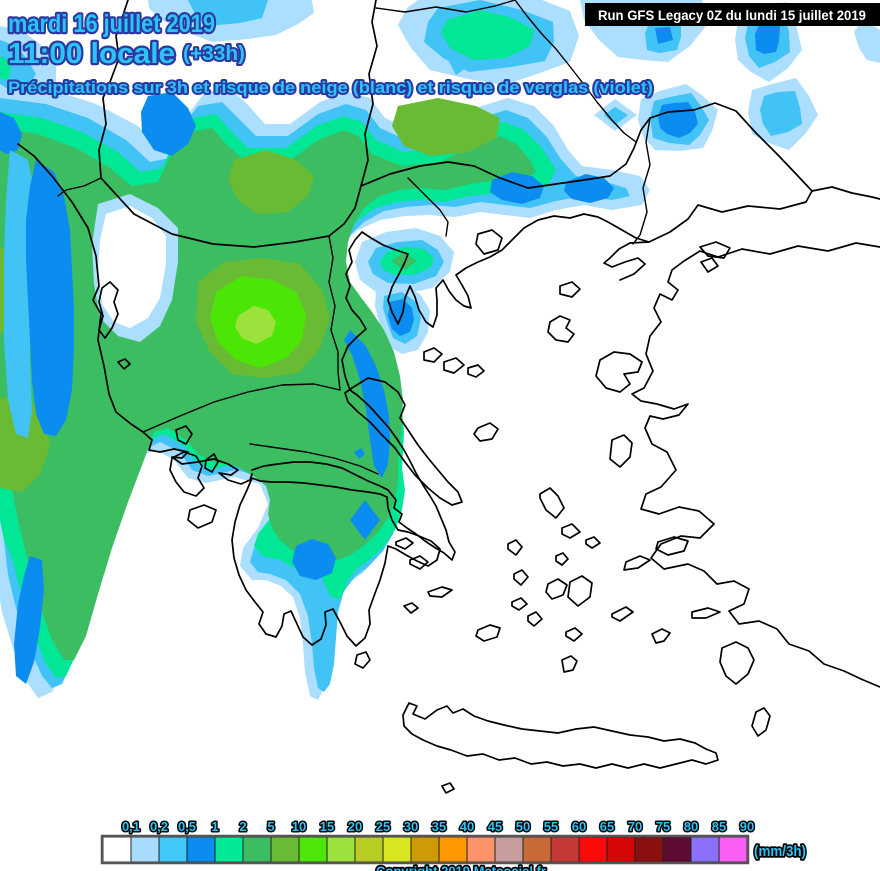 The height and width of the screenshot is (871, 880). What do you see at coordinates (428, 207) in the screenshot?
I see `border-region-macedonia` at bounding box center [428, 207].